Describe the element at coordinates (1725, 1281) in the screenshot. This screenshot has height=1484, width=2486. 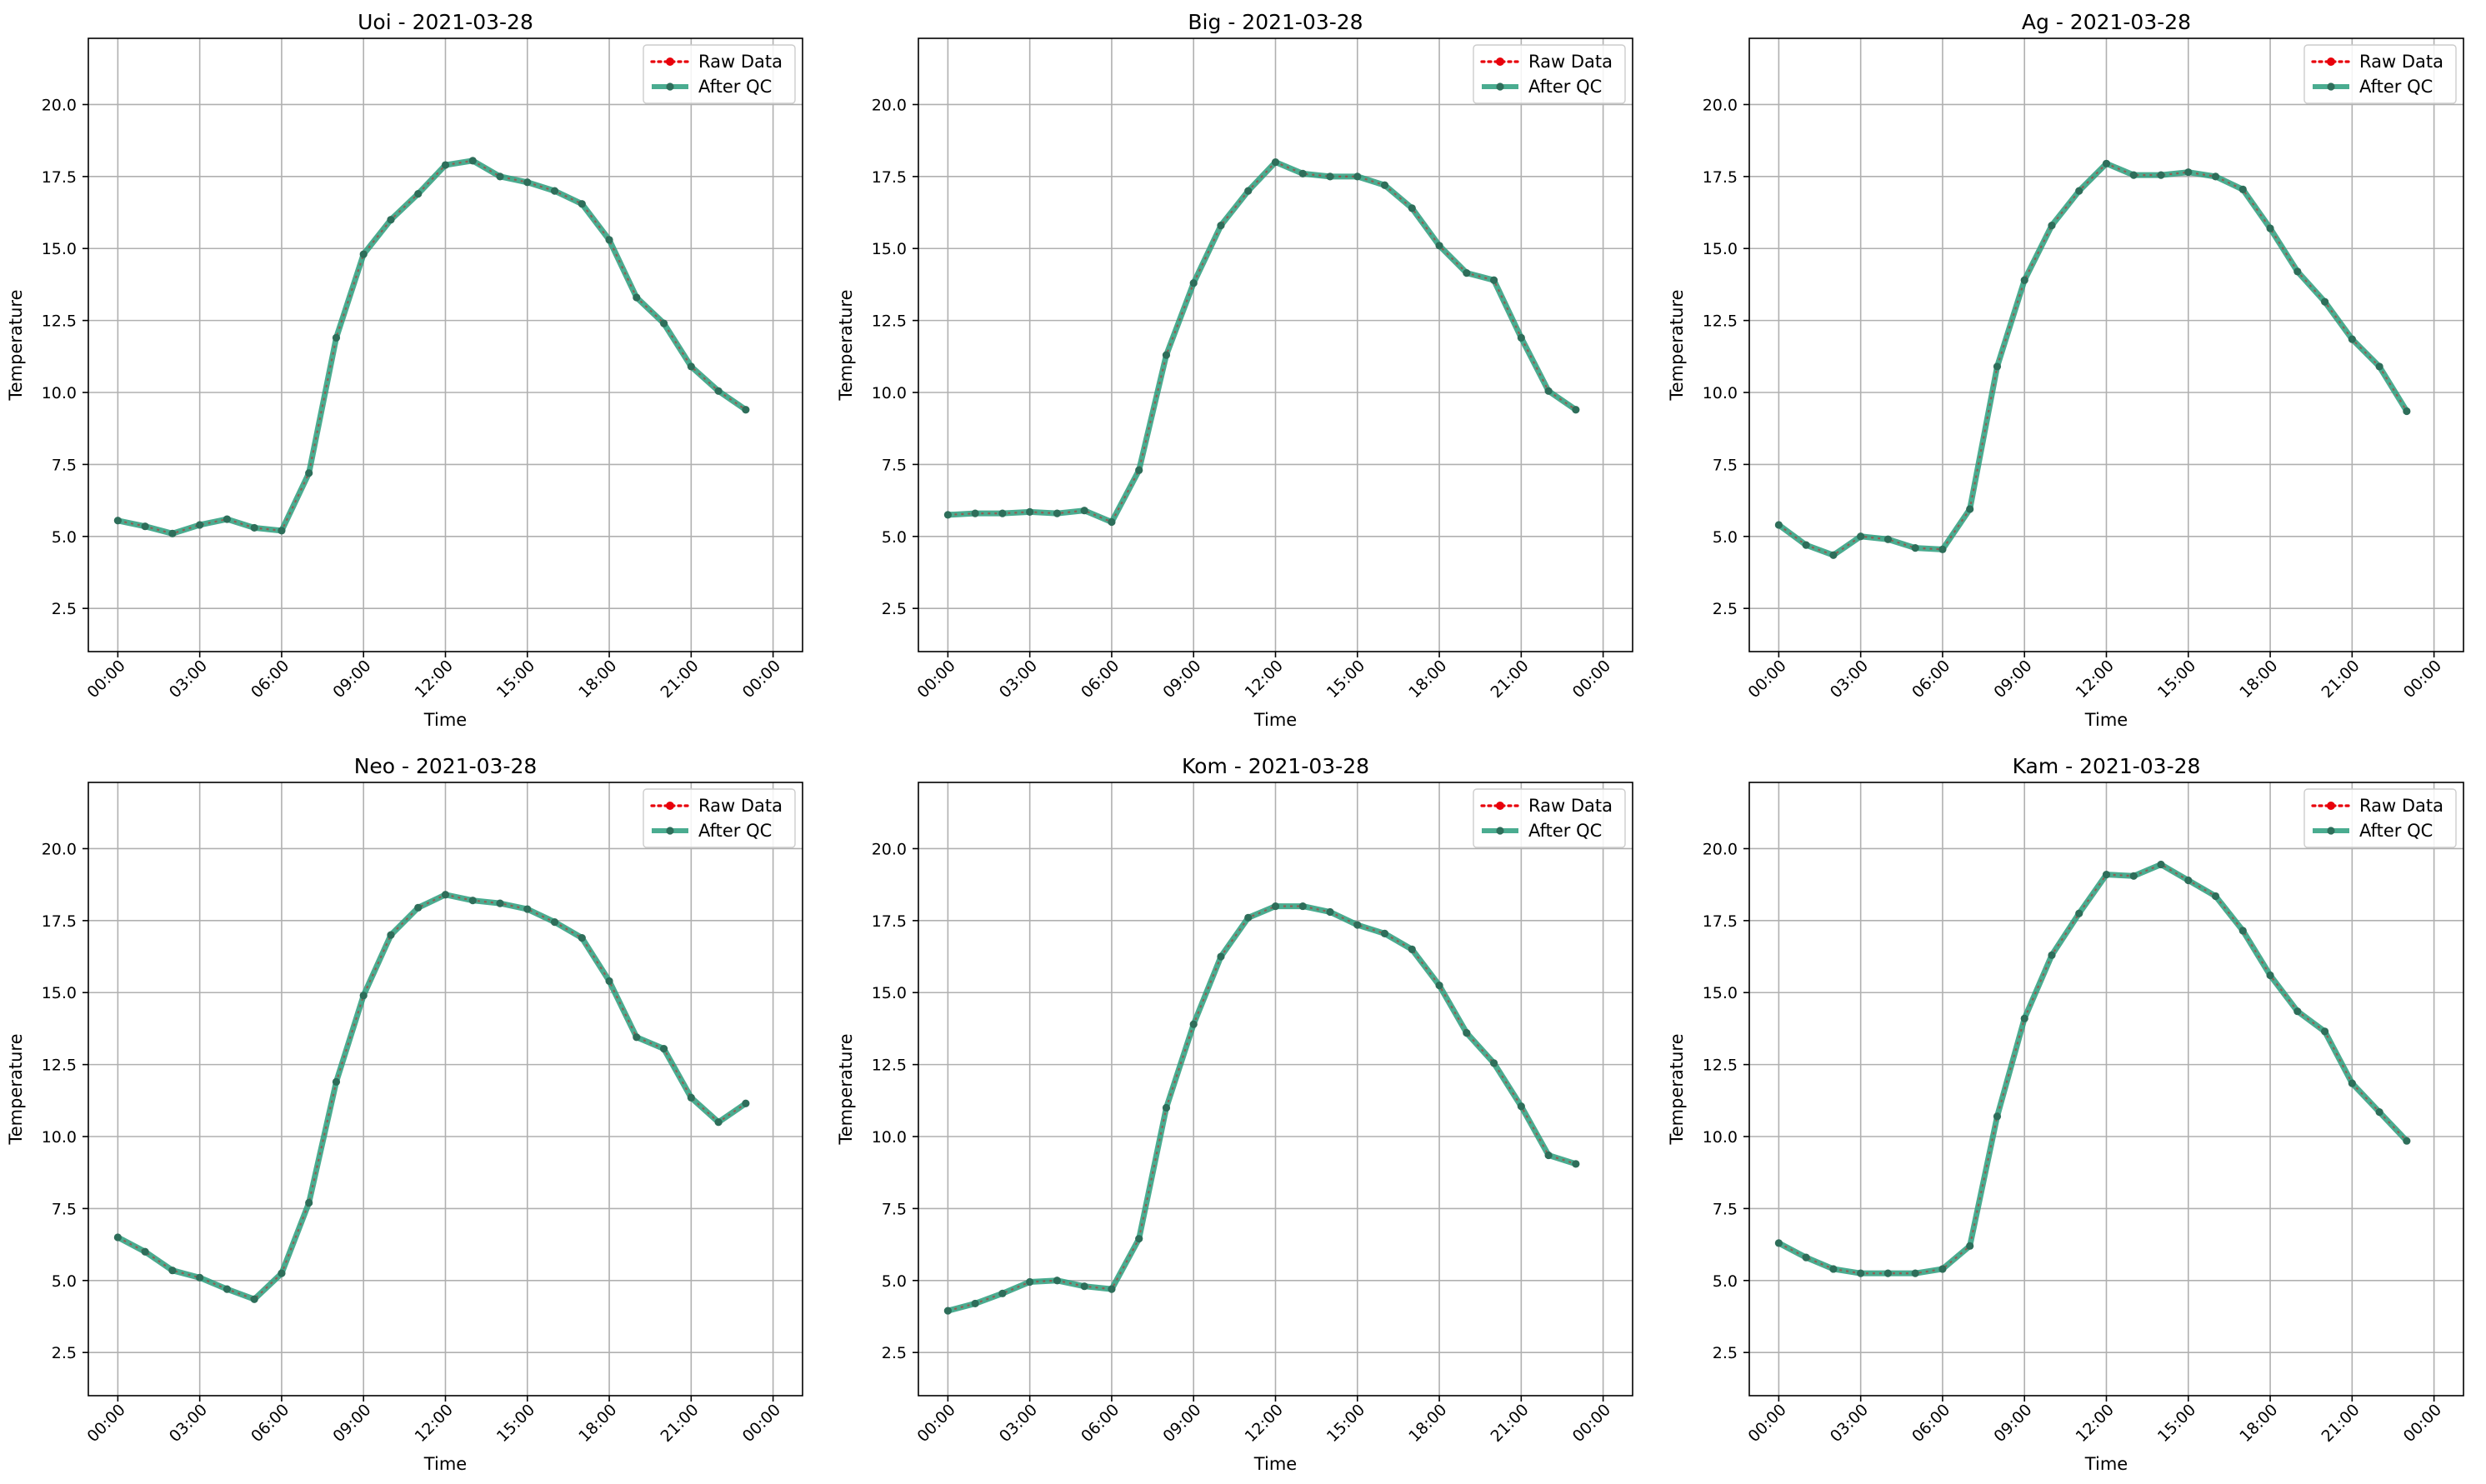
I see `y-tick-label: 5.0` at that location.